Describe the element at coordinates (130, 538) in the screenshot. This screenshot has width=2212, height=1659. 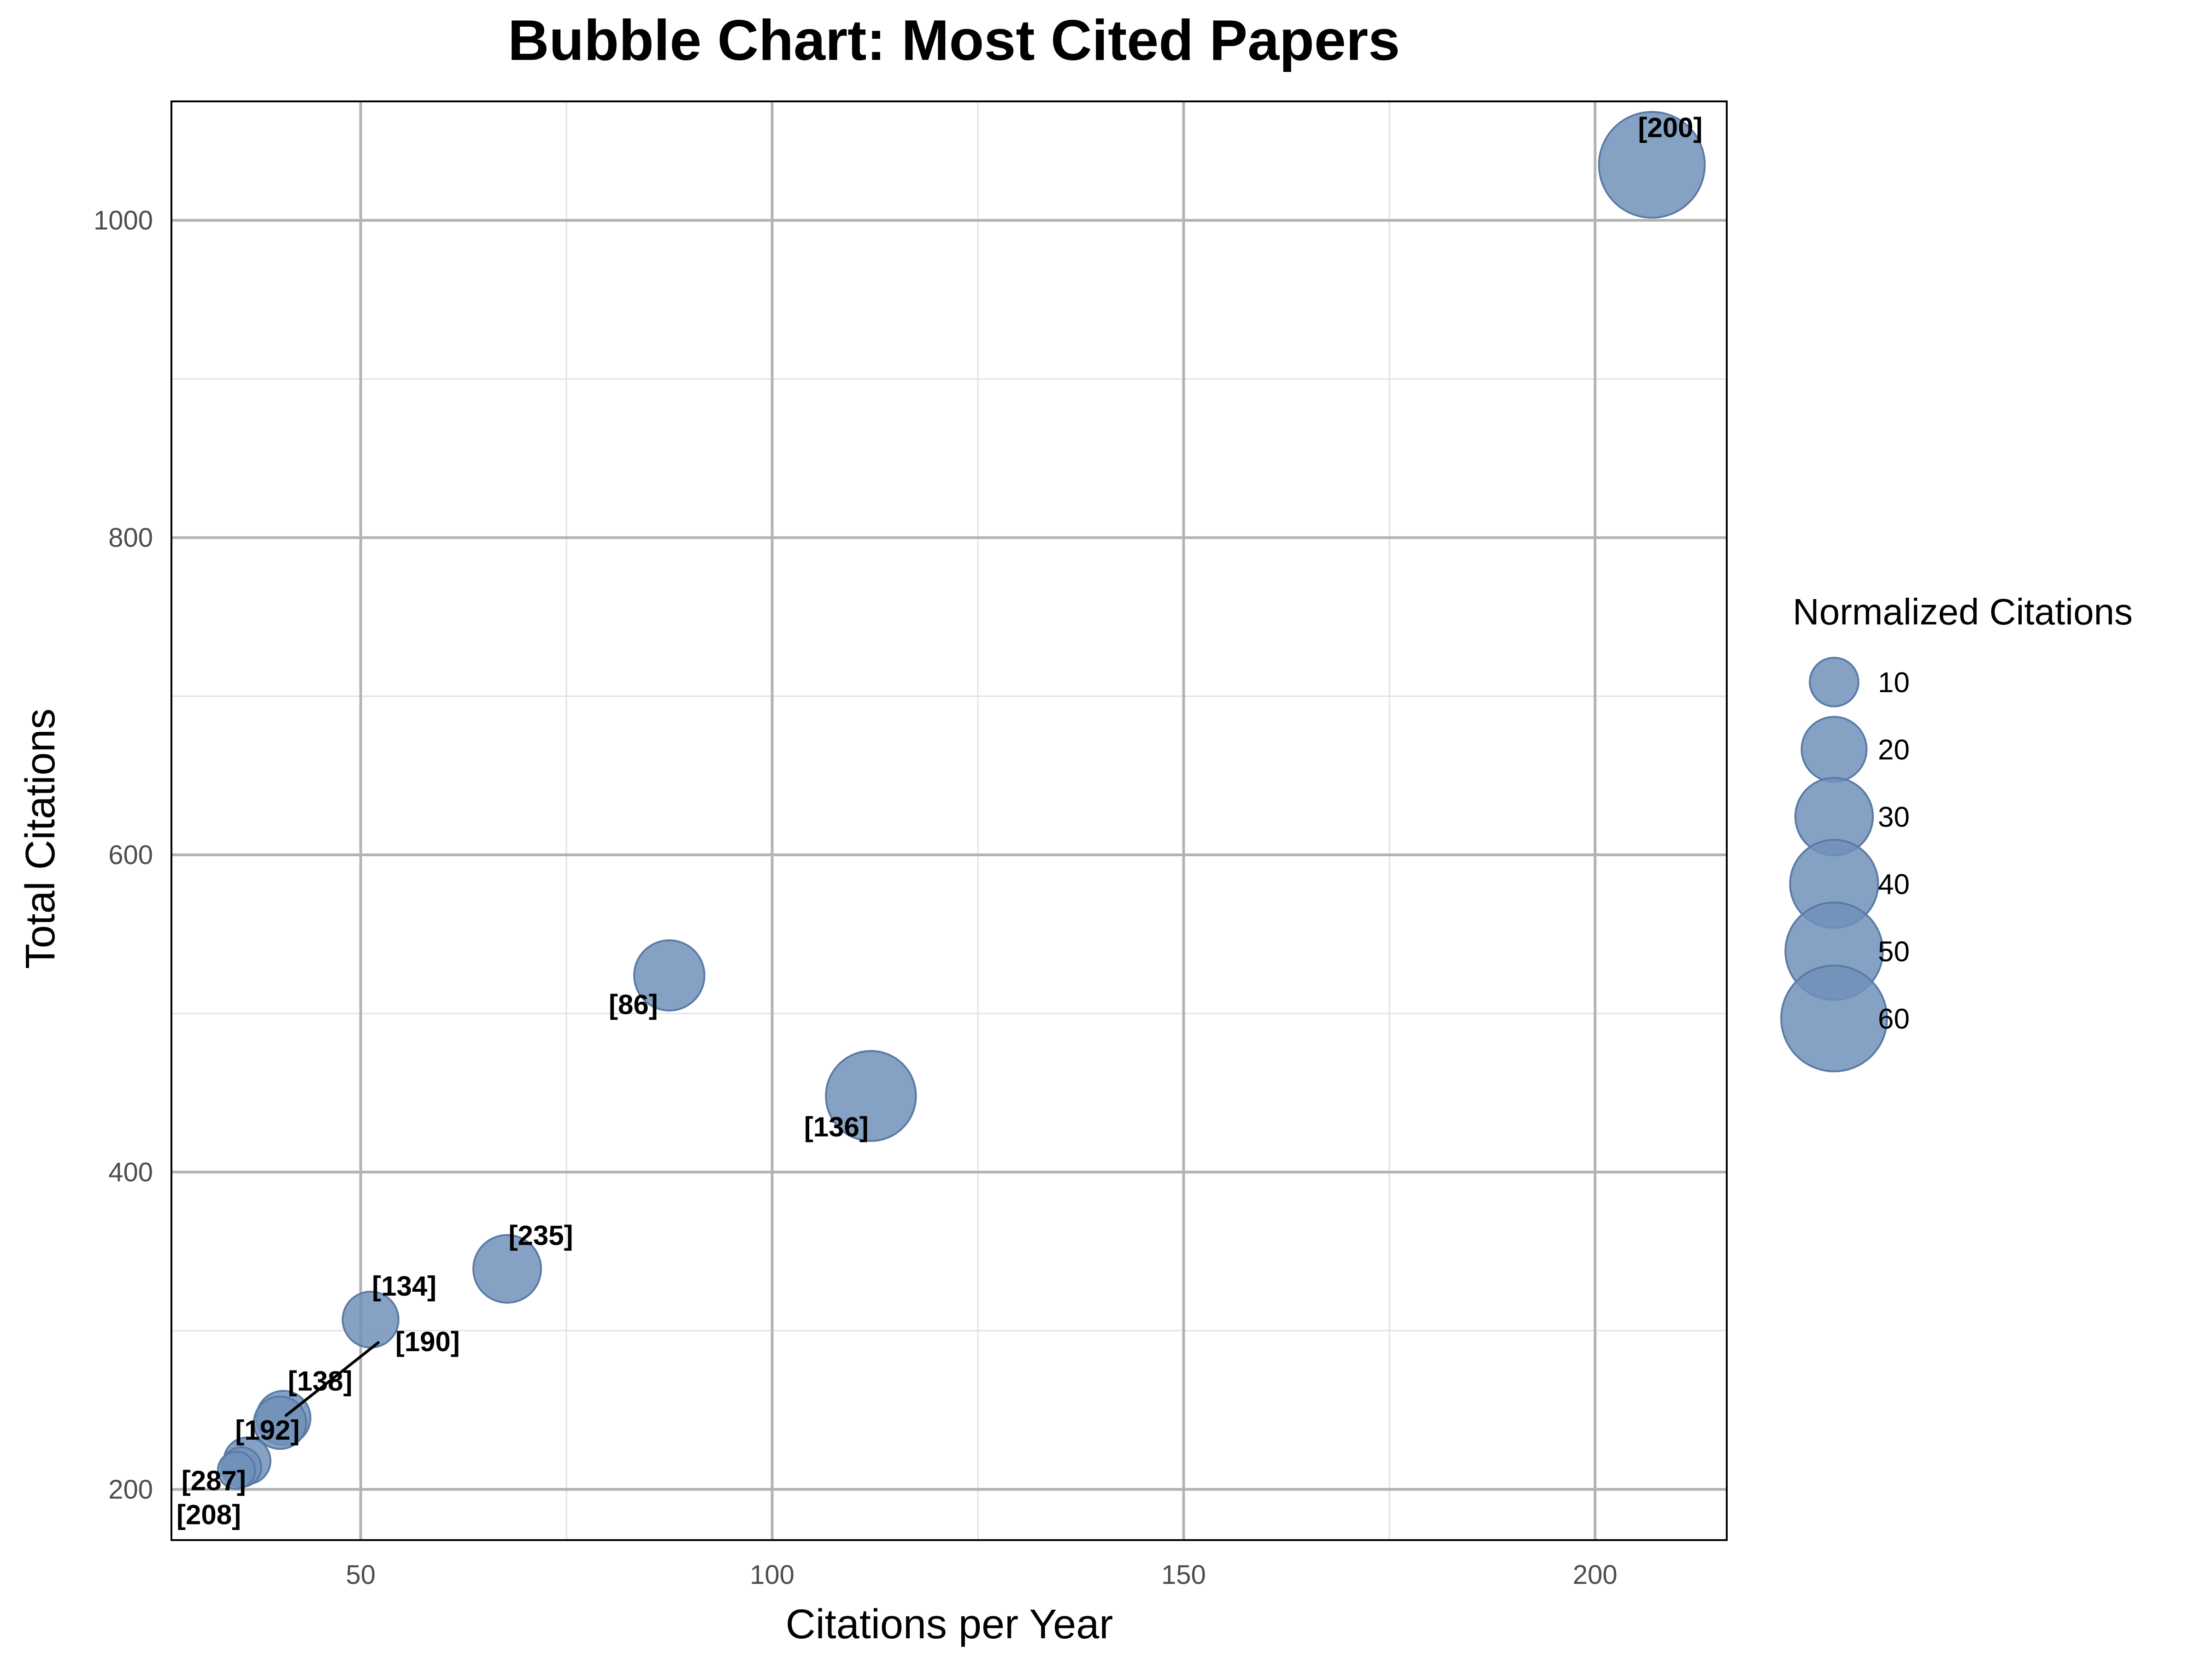
I see `y-tick-label: 800` at that location.